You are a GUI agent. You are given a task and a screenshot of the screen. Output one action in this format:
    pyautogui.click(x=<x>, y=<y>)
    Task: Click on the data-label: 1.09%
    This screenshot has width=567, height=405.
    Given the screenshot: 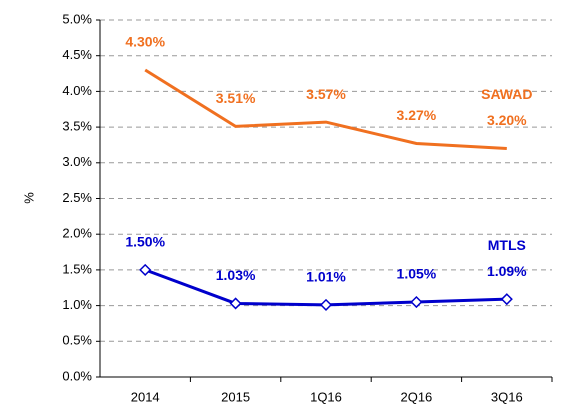 What is the action you would take?
    pyautogui.click(x=507, y=271)
    